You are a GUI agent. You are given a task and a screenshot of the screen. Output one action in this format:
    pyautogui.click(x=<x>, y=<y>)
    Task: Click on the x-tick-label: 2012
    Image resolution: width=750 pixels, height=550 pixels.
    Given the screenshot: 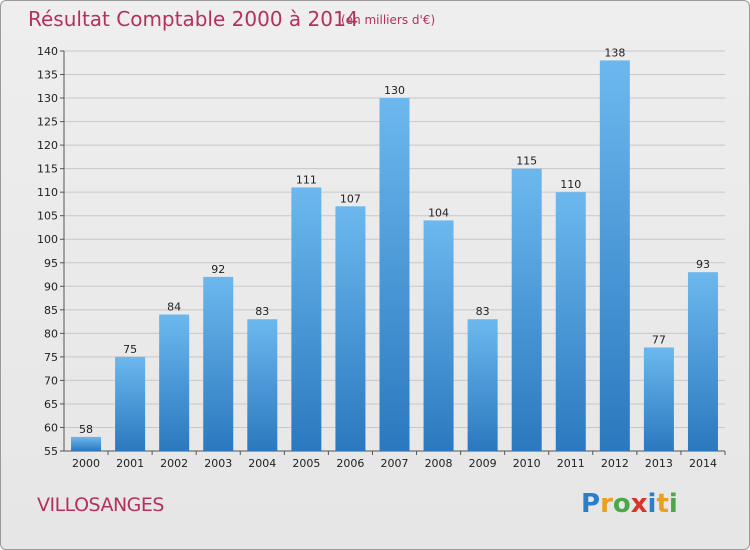 What is the action you would take?
    pyautogui.click(x=615, y=463)
    